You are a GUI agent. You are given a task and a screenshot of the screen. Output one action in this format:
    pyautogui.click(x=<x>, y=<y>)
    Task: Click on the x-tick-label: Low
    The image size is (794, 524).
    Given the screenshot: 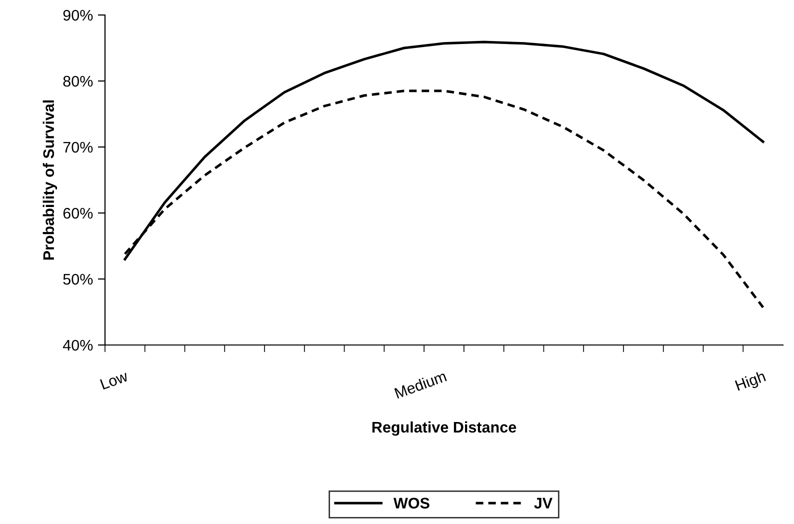 What is the action you would take?
    pyautogui.click(x=114, y=380)
    